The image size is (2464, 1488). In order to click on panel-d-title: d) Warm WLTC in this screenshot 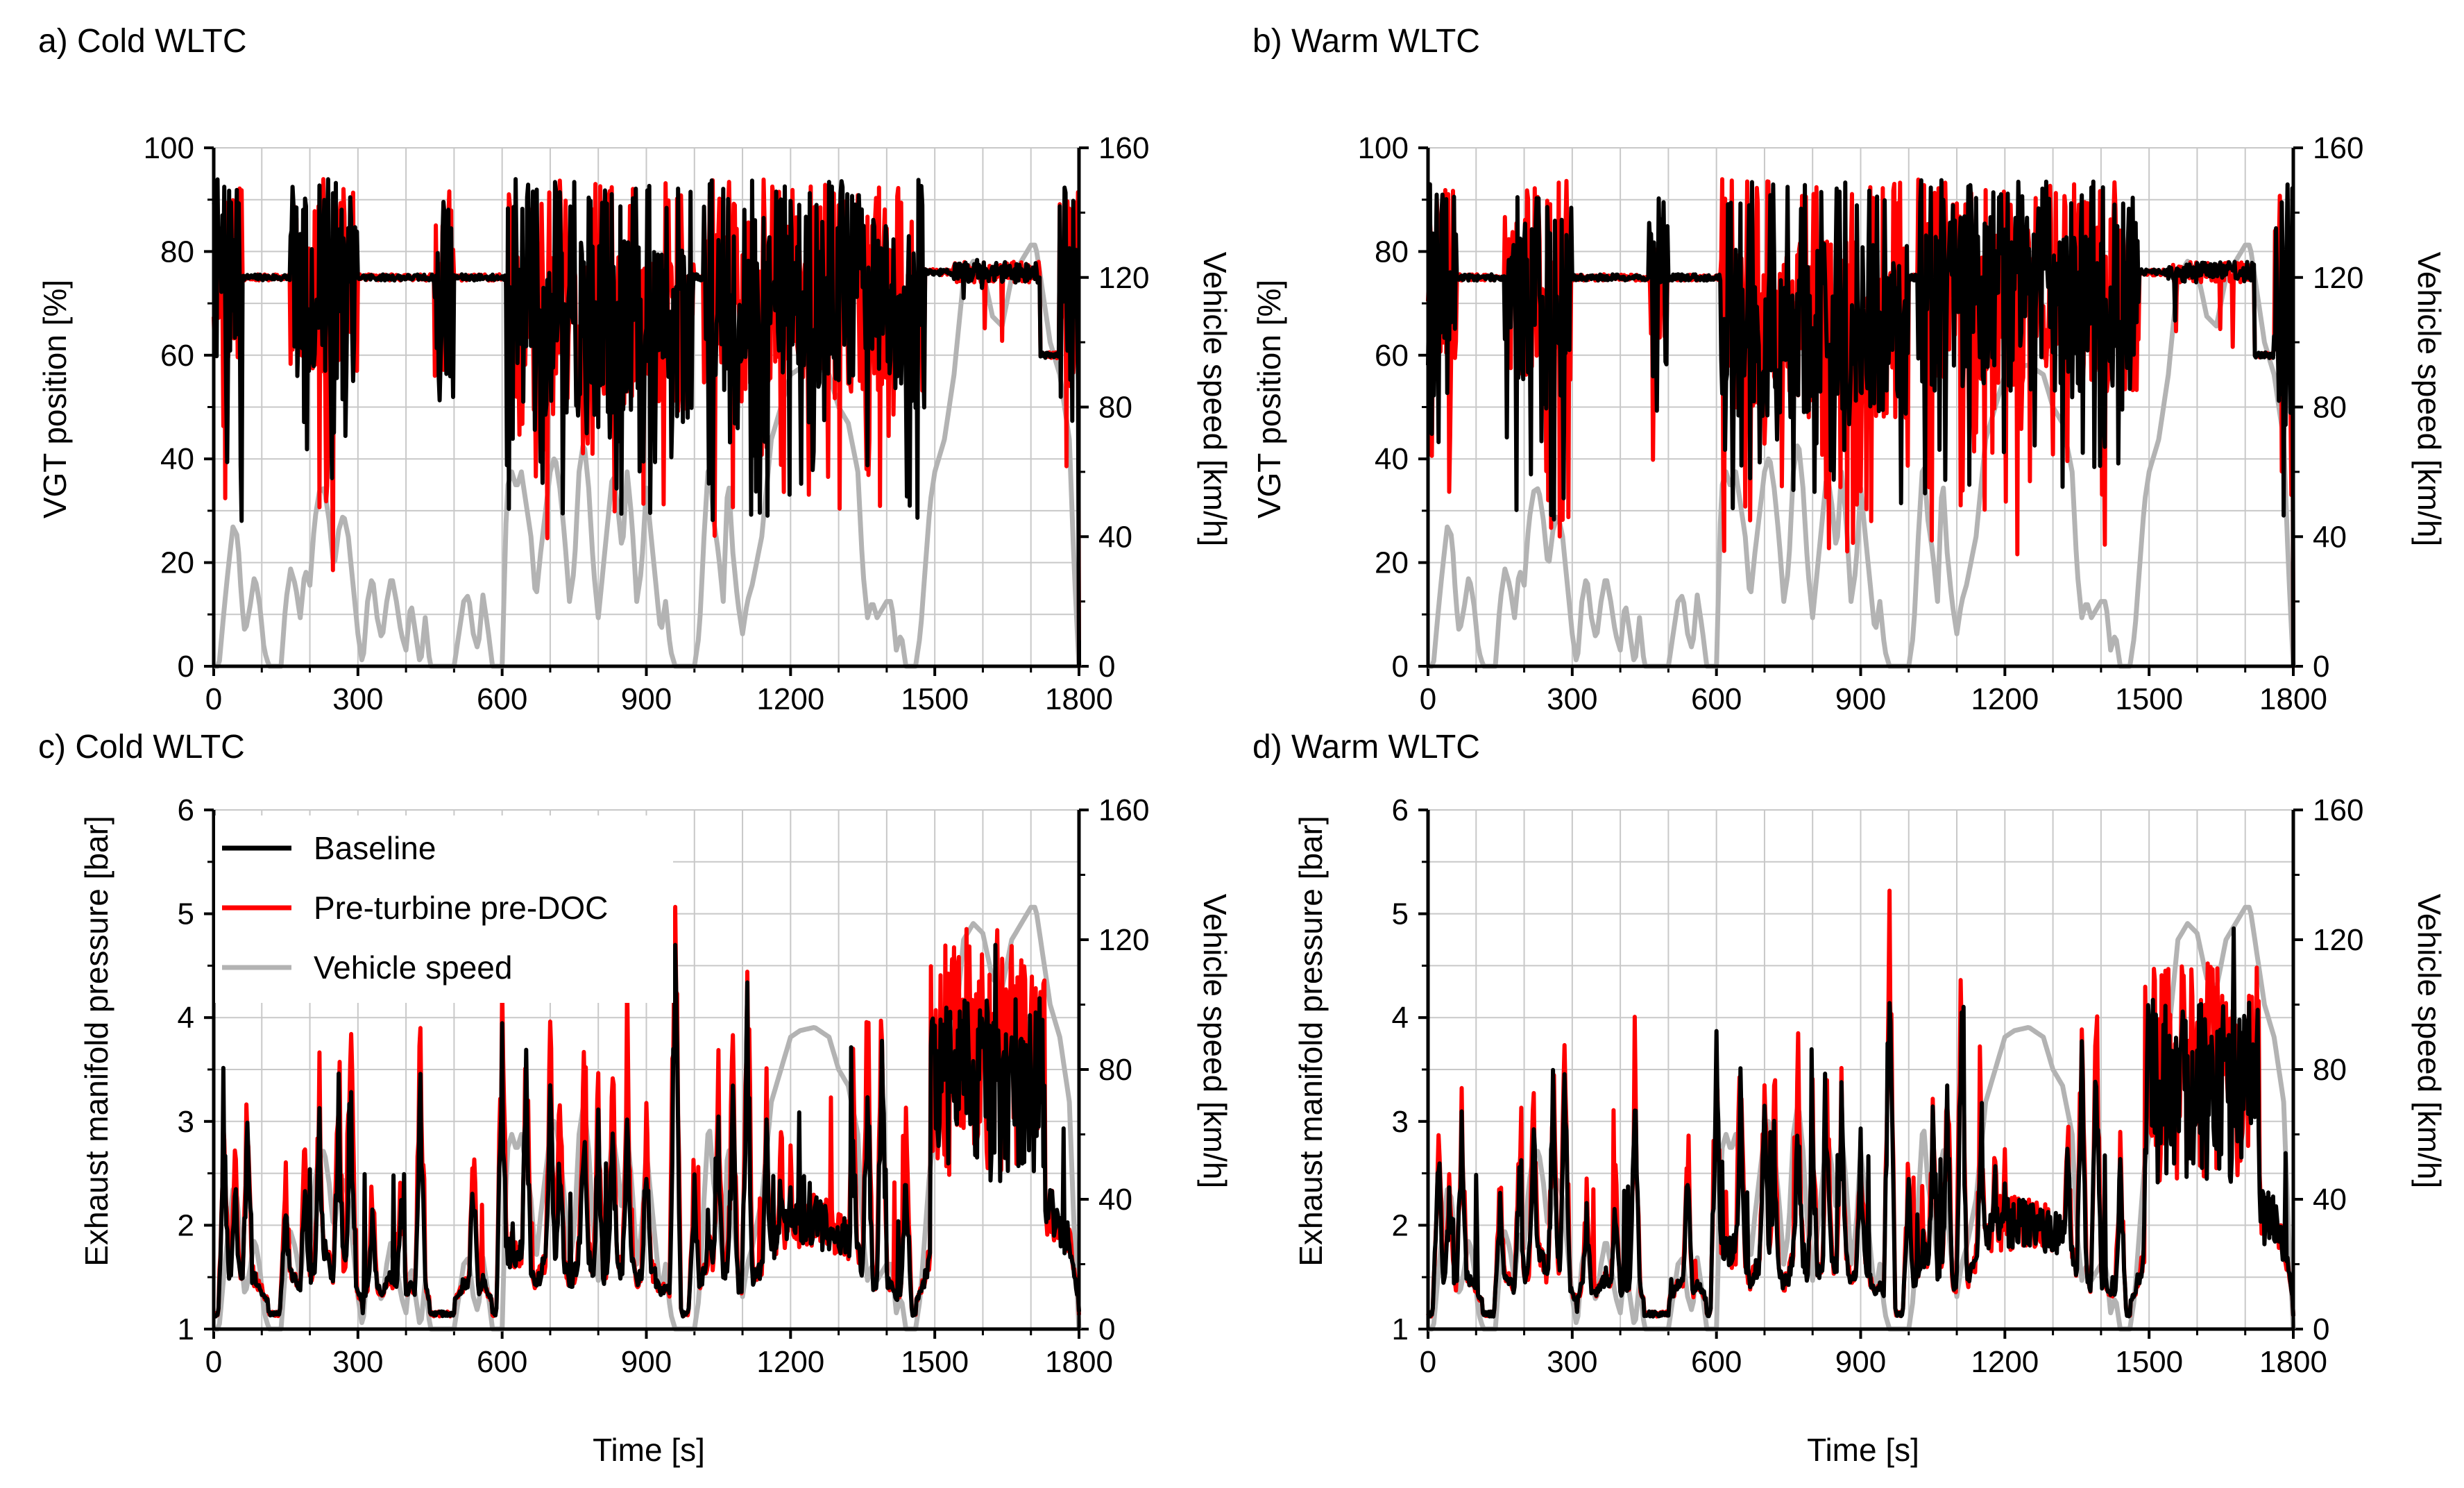, I will do `click(1366, 747)`.